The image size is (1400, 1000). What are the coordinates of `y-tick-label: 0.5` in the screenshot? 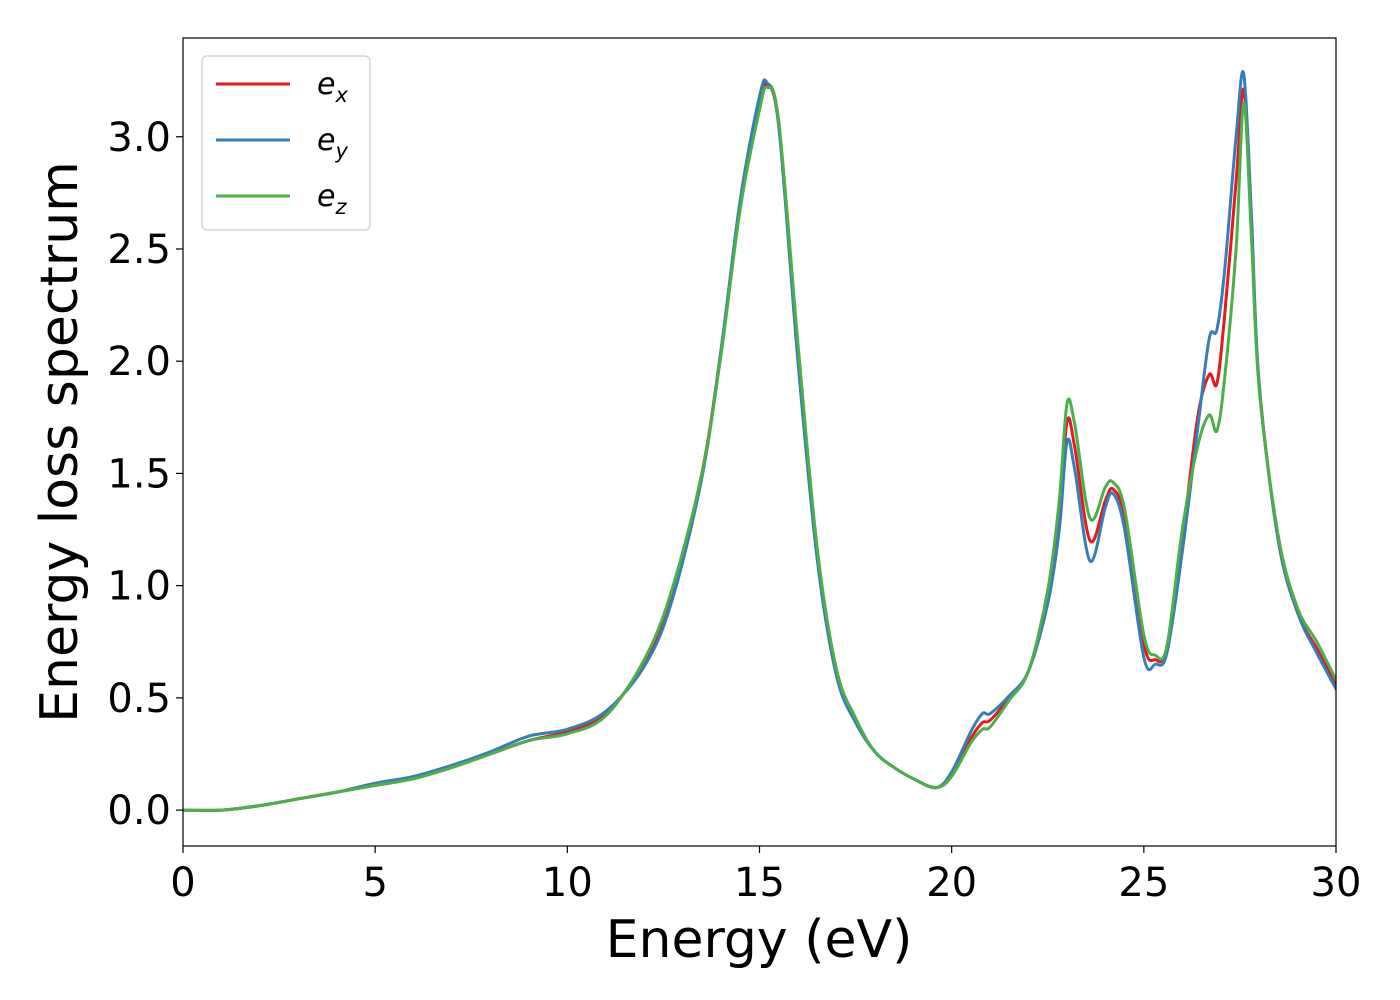 It's located at (139, 699).